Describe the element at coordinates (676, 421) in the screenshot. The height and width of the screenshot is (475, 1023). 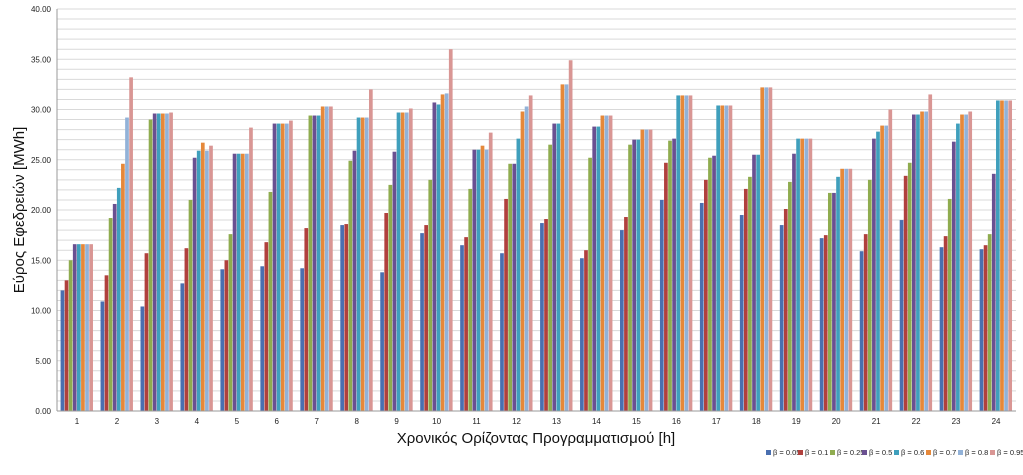
I see `x-tick-label: 16` at that location.